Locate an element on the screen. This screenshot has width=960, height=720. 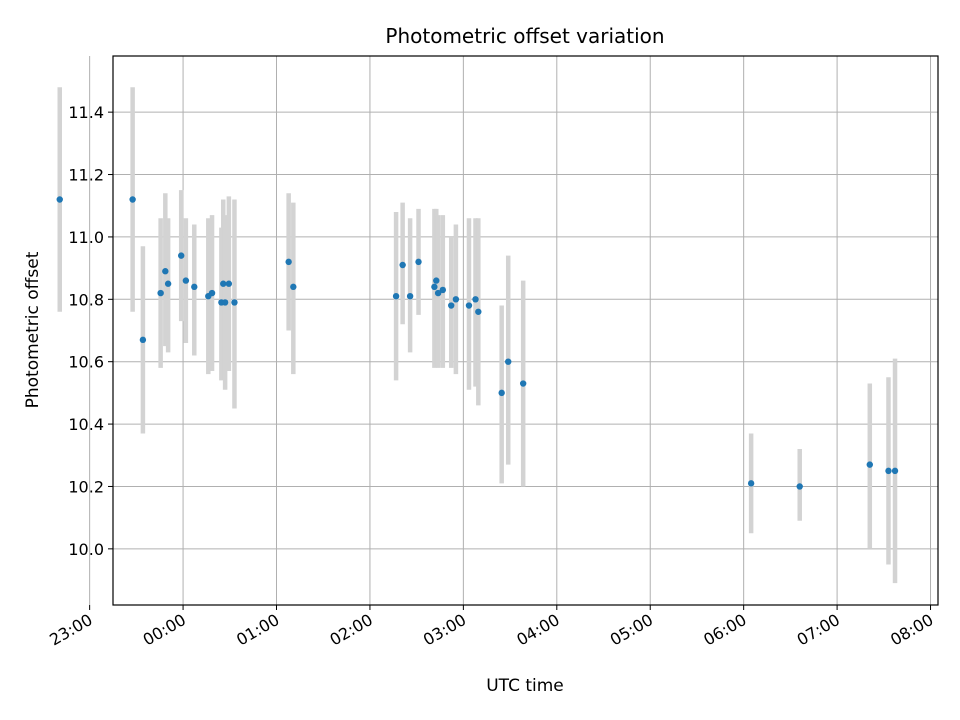
y-axis-label: Photometric offset is located at coordinates (33, 329).